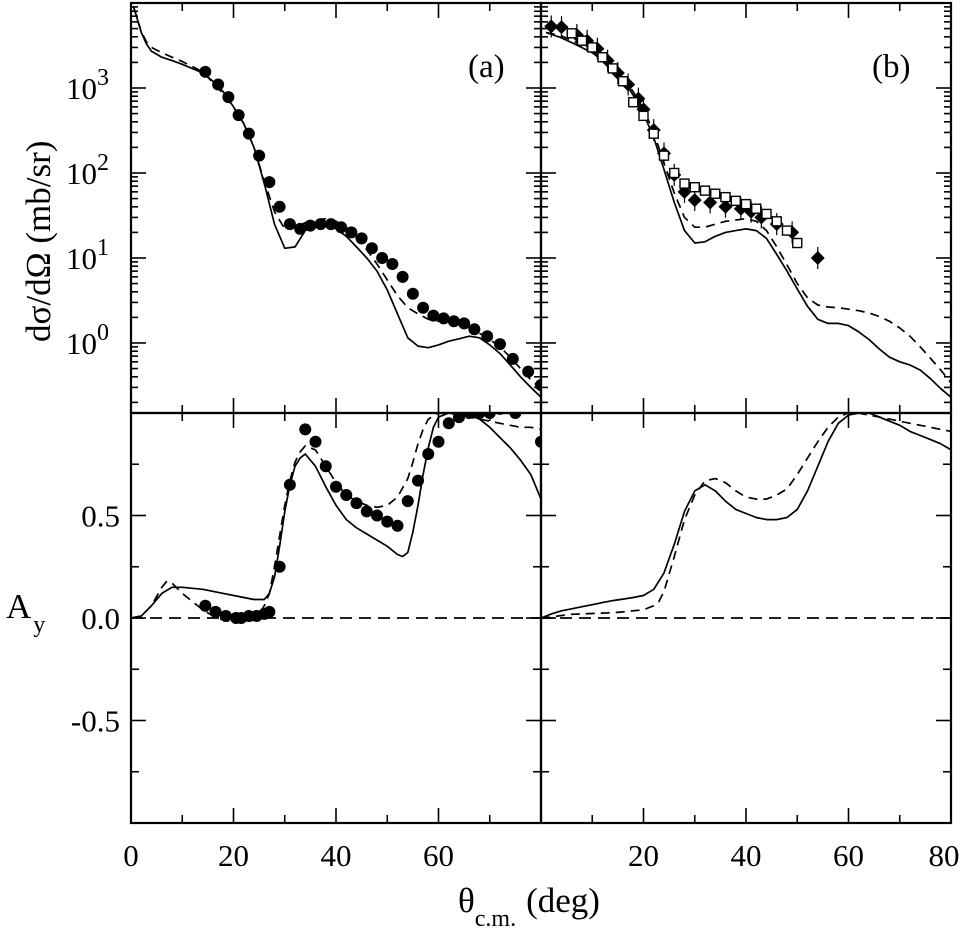  I want to click on series-line-b-bottom-solid, so click(746, 516).